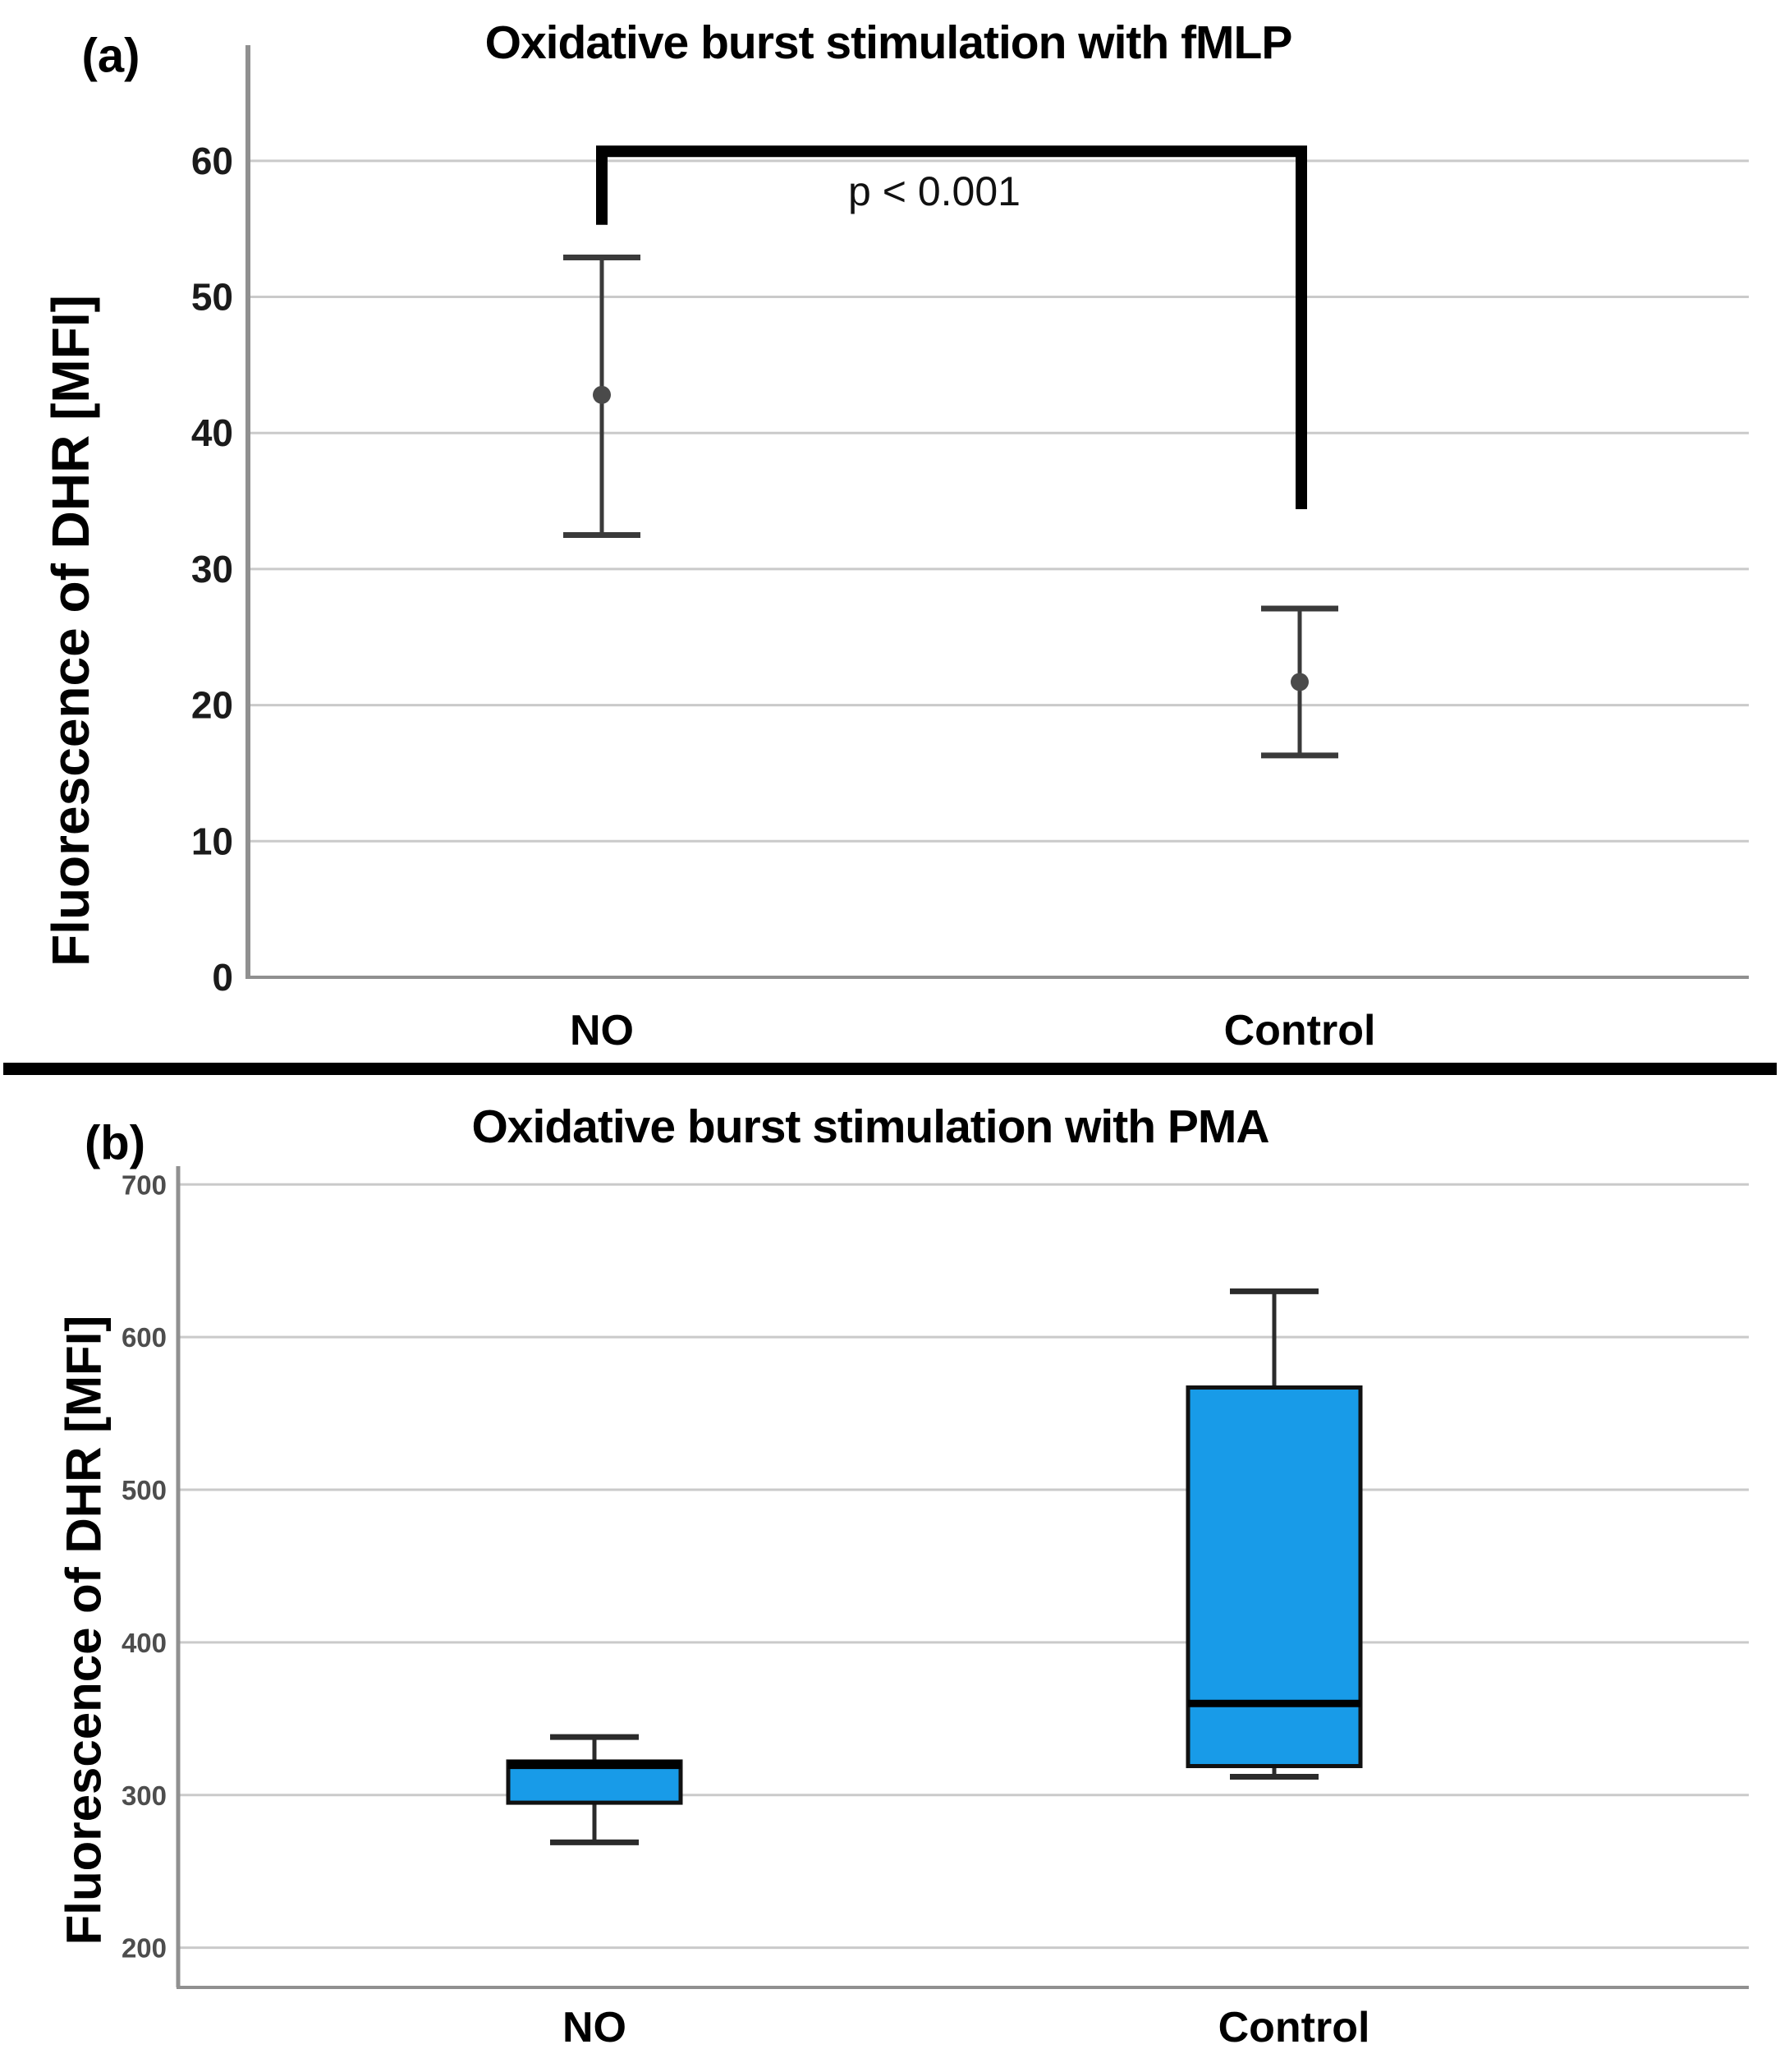 Image resolution: width=1780 pixels, height=2072 pixels. I want to click on y-tick-label: 0, so click(222, 977).